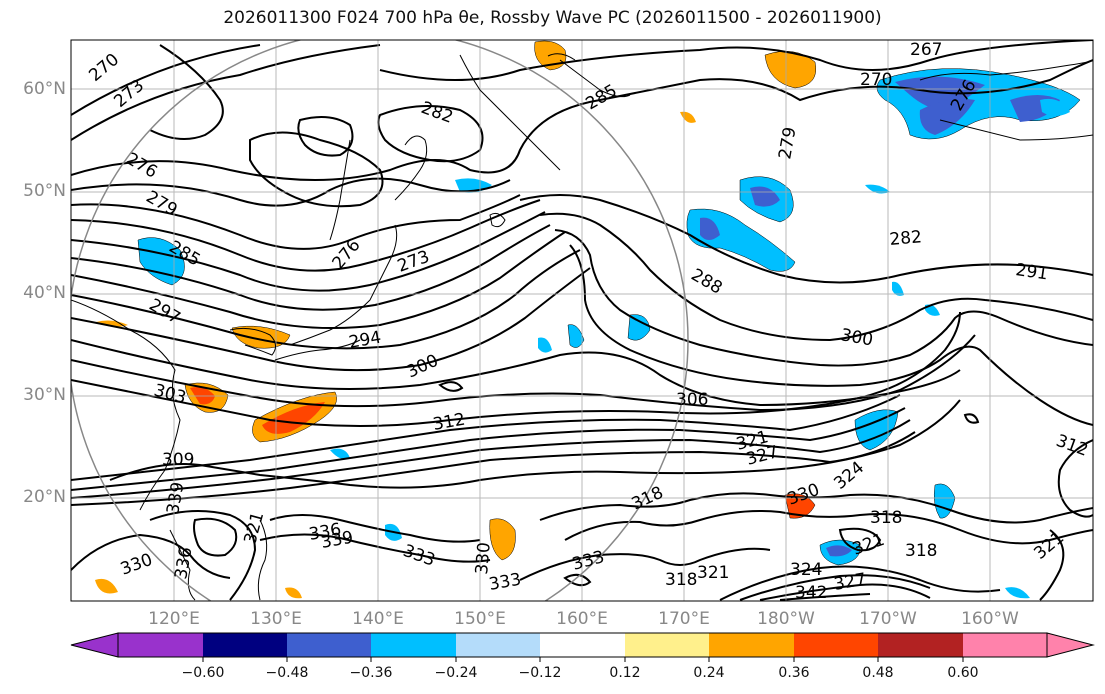 This screenshot has width=1105, height=694. Describe the element at coordinates (44, 395) in the screenshot. I see `lat-label: 30°N` at that location.